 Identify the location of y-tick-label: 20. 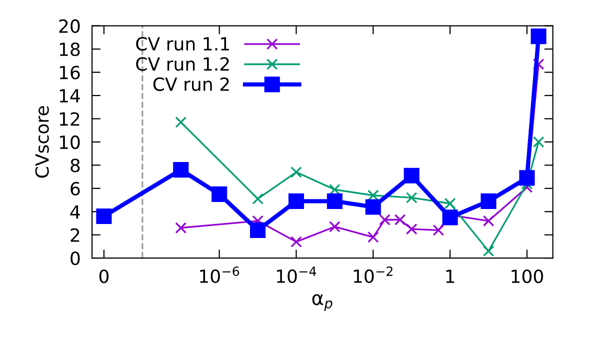
(69, 26).